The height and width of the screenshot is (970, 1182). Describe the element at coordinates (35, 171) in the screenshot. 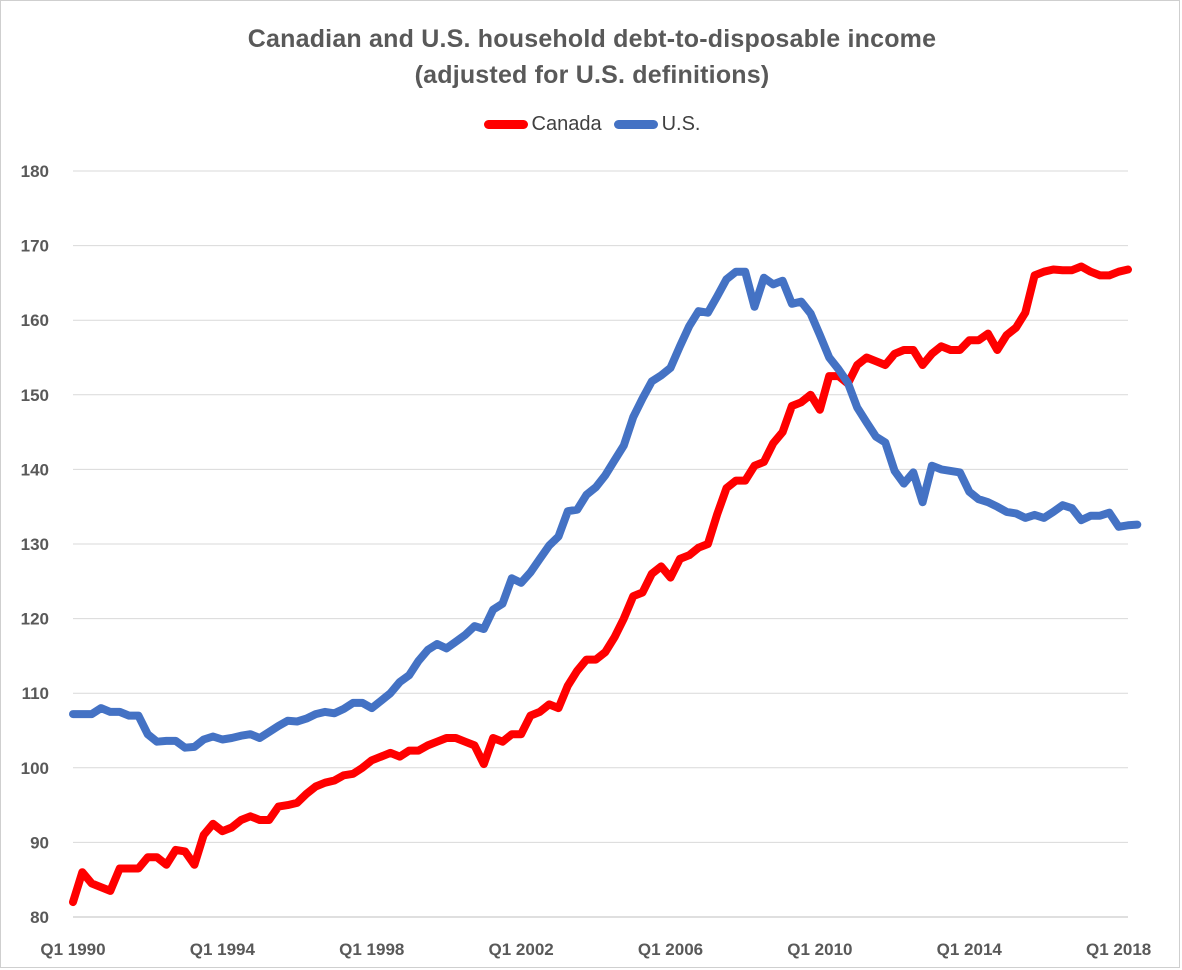

I see `y-tick-label: 180` at that location.